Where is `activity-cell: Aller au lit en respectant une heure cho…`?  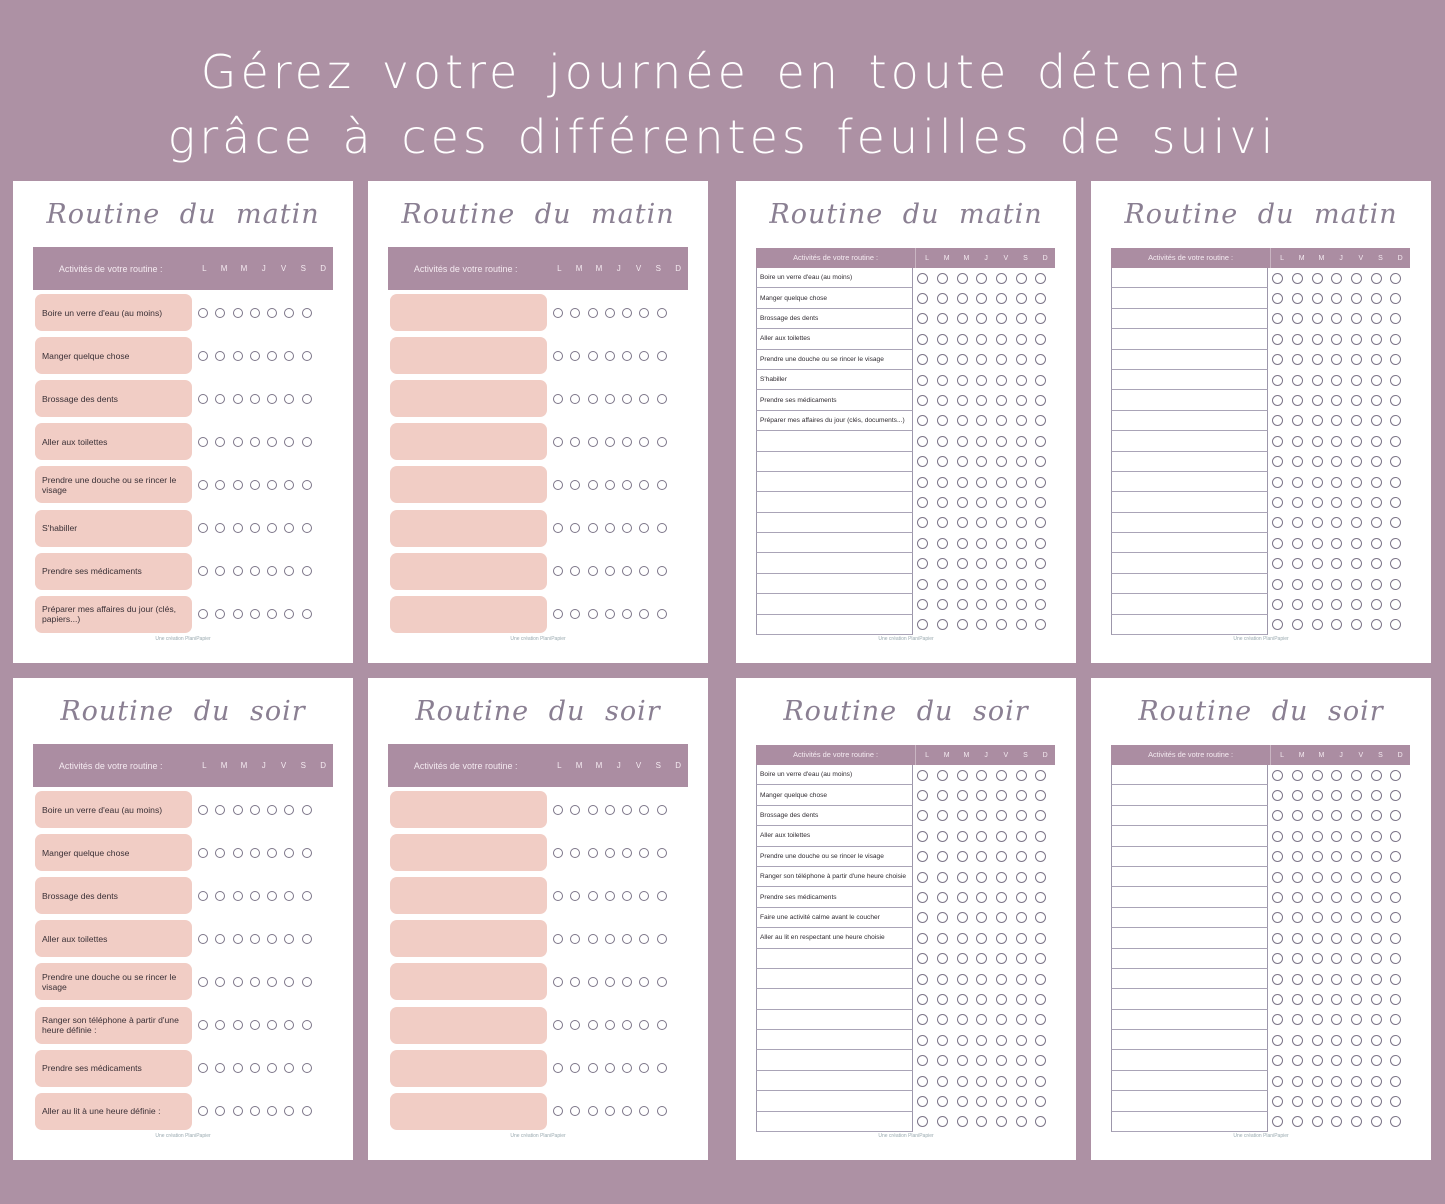
activity-cell: Aller au lit en respectant une heure cho… is located at coordinates (835, 938).